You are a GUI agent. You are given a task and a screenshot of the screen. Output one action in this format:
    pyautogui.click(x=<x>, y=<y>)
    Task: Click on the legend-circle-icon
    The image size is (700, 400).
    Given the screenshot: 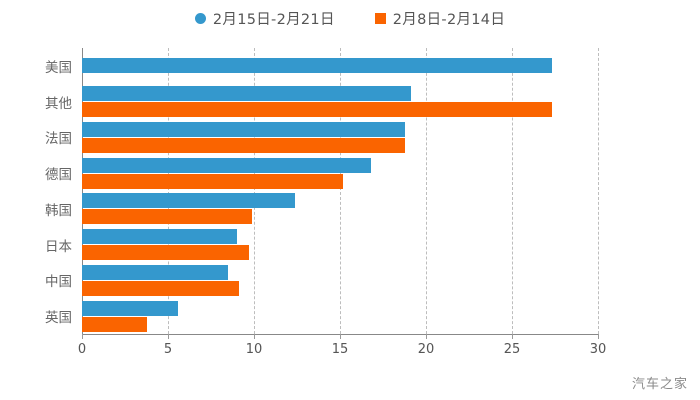 What is the action you would take?
    pyautogui.click(x=200, y=18)
    